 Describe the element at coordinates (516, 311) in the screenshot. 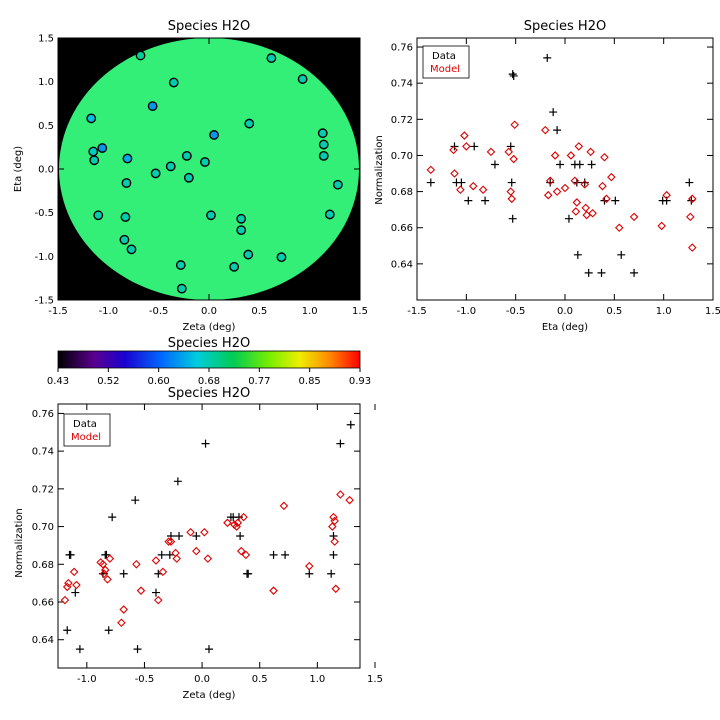

I see `eta-x-tick-label: -0.5` at that location.